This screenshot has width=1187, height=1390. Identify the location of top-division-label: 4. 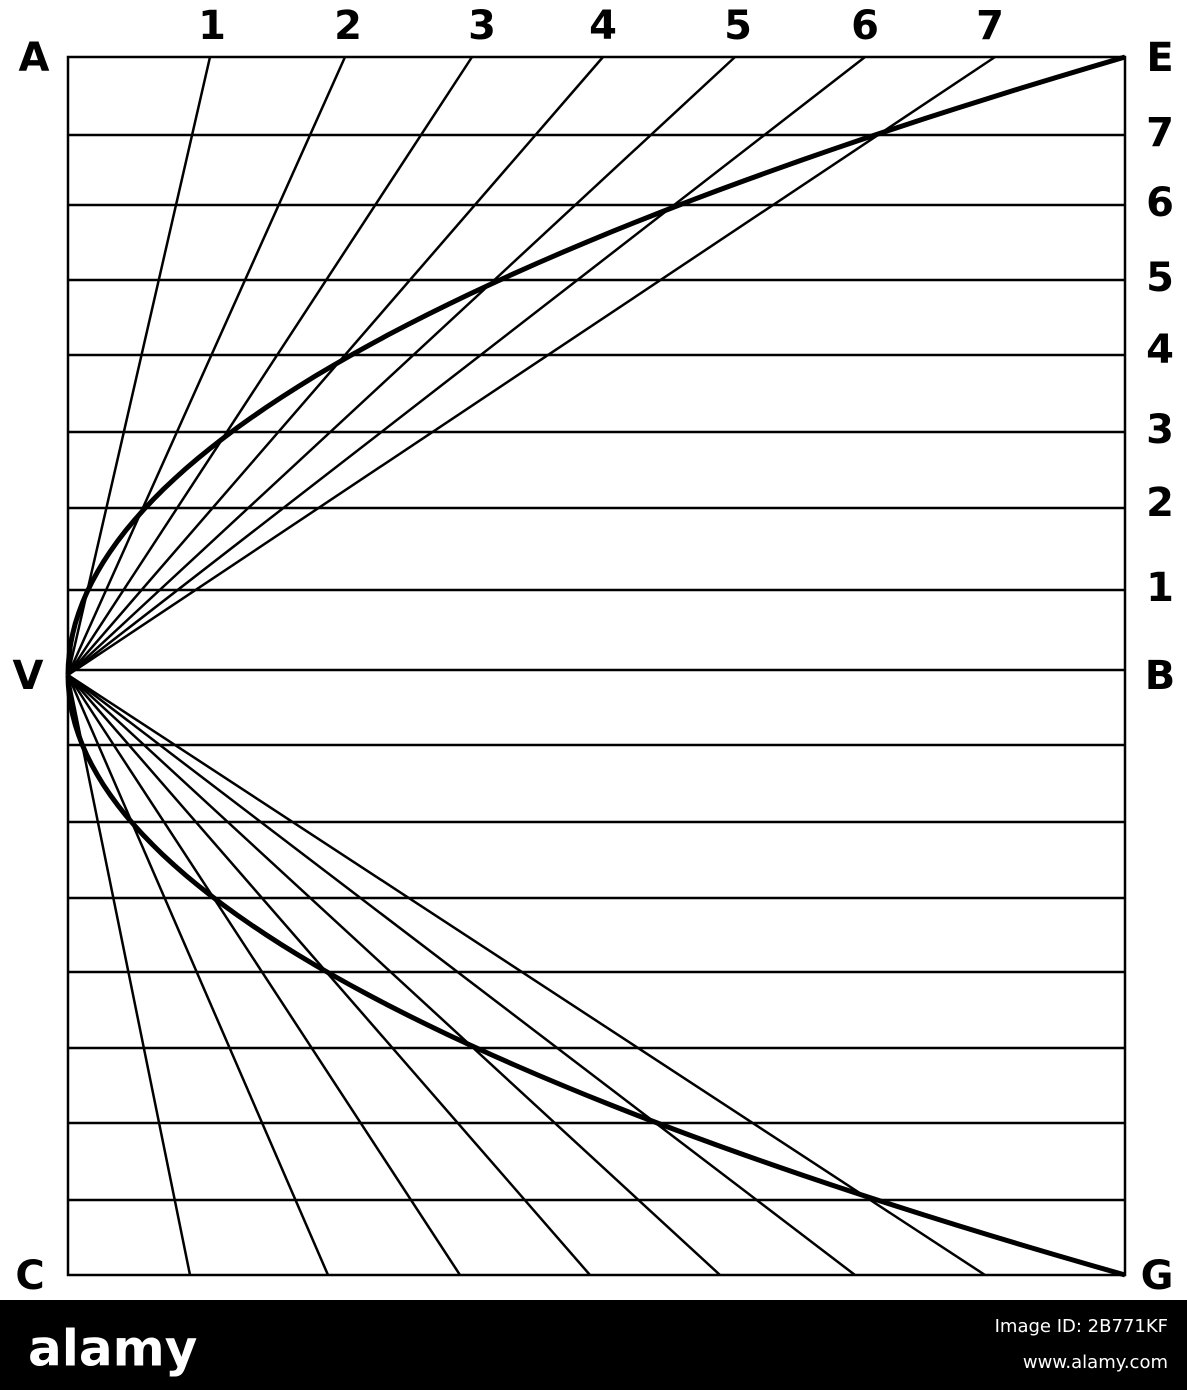
(603, 26).